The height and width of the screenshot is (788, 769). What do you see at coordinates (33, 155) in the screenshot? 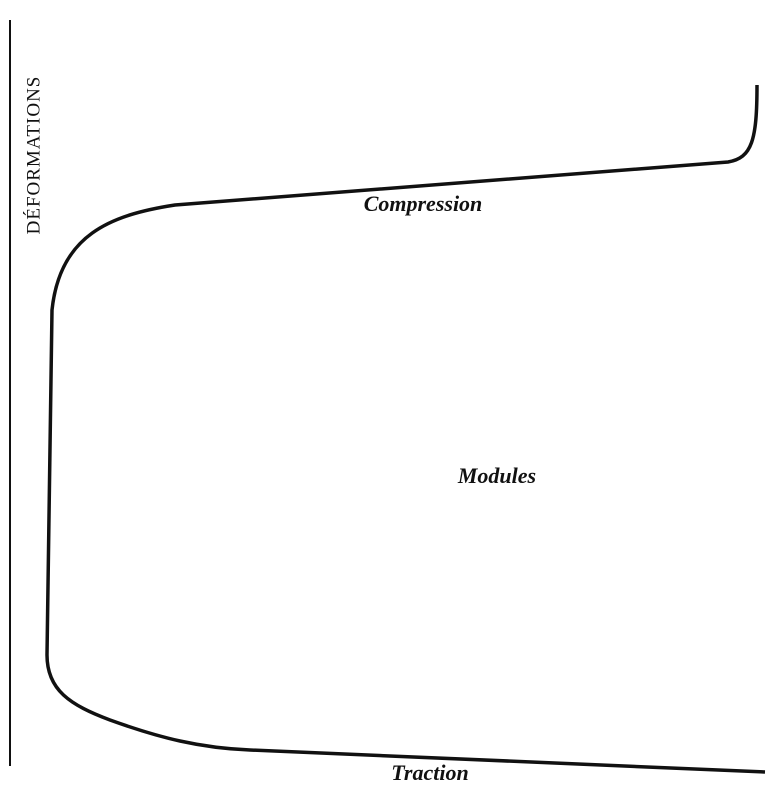
I see `axis-label: DÉFORMATIONS` at bounding box center [33, 155].